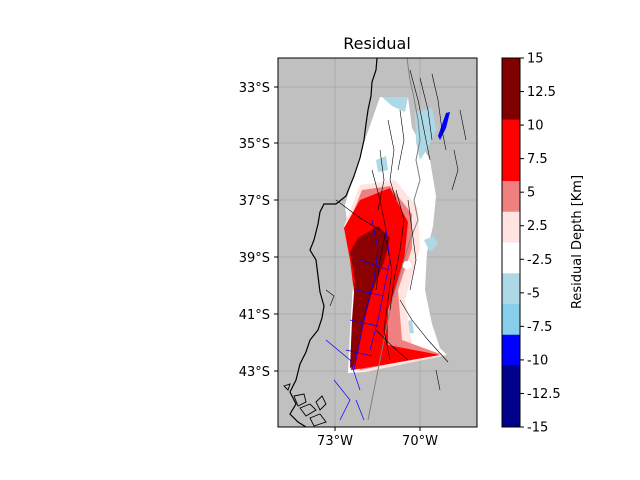  What do you see at coordinates (254, 372) in the screenshot?
I see `lat-tick-label: 43°S` at bounding box center [254, 372].